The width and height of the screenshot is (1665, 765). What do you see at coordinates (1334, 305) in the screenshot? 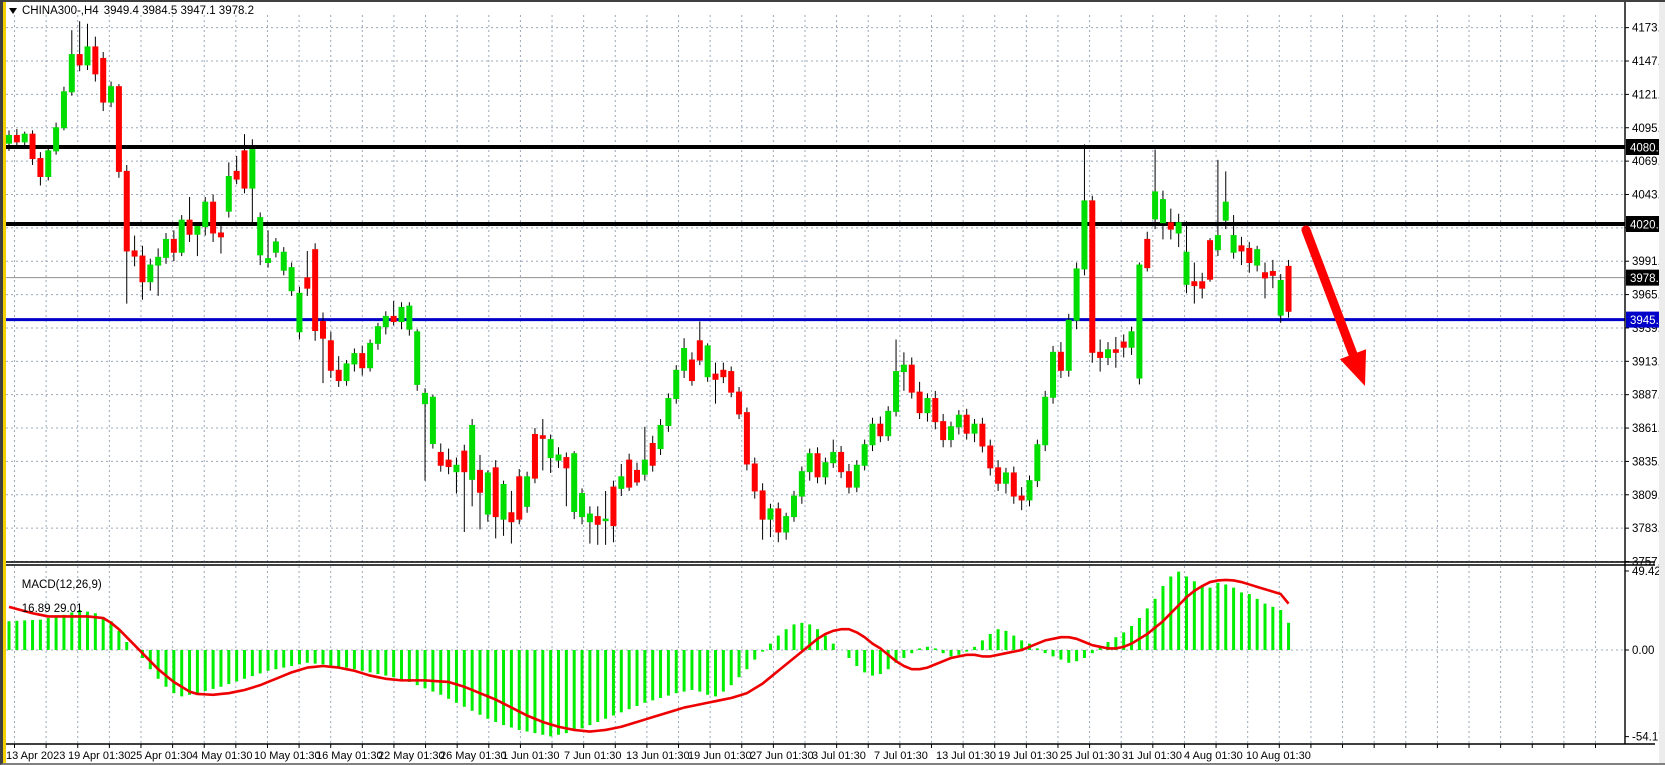
I see `trend-arrow-annotation` at bounding box center [1334, 305].